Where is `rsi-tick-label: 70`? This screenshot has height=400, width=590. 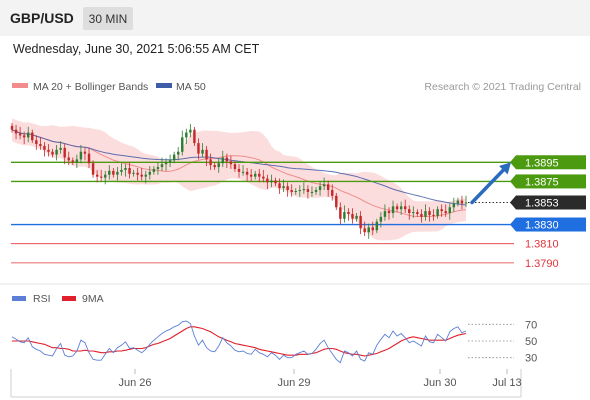 rsi-tick-label: 70 is located at coordinates (531, 325).